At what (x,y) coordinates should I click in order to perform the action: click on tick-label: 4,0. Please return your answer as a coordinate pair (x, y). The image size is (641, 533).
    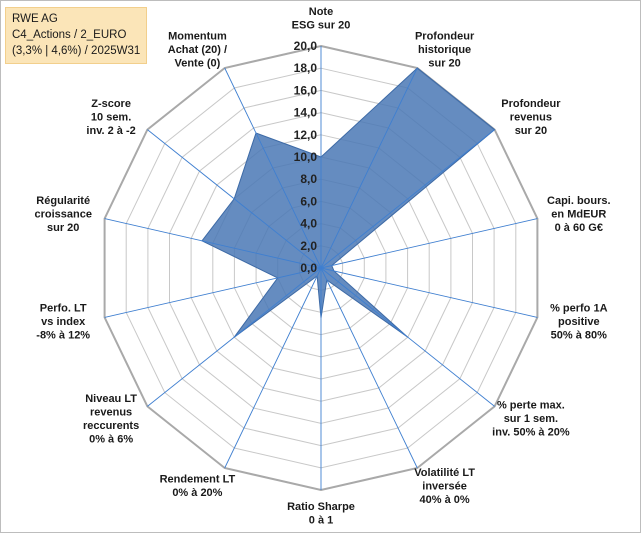
    Looking at the image, I should click on (308, 224).